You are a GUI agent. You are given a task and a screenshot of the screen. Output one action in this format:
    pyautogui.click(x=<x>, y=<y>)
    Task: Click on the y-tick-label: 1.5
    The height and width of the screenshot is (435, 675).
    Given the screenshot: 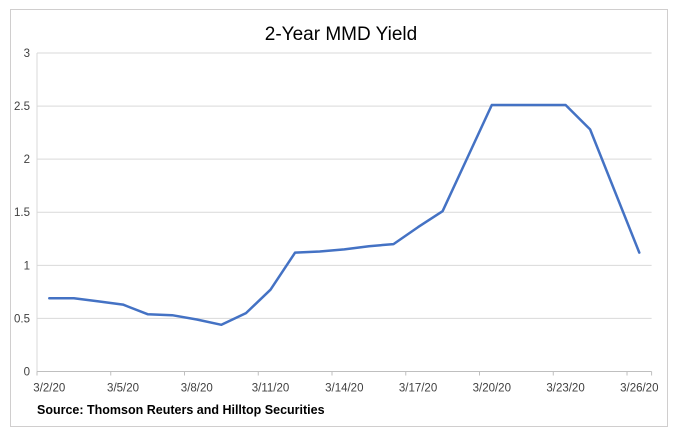 What is the action you would take?
    pyautogui.click(x=22, y=213)
    